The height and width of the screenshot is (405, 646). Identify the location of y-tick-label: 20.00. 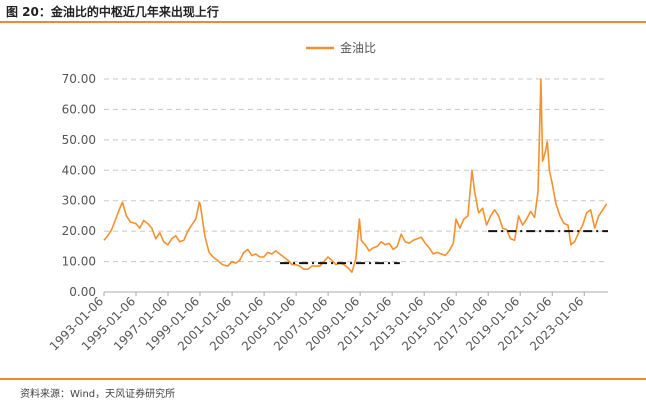
(79, 231).